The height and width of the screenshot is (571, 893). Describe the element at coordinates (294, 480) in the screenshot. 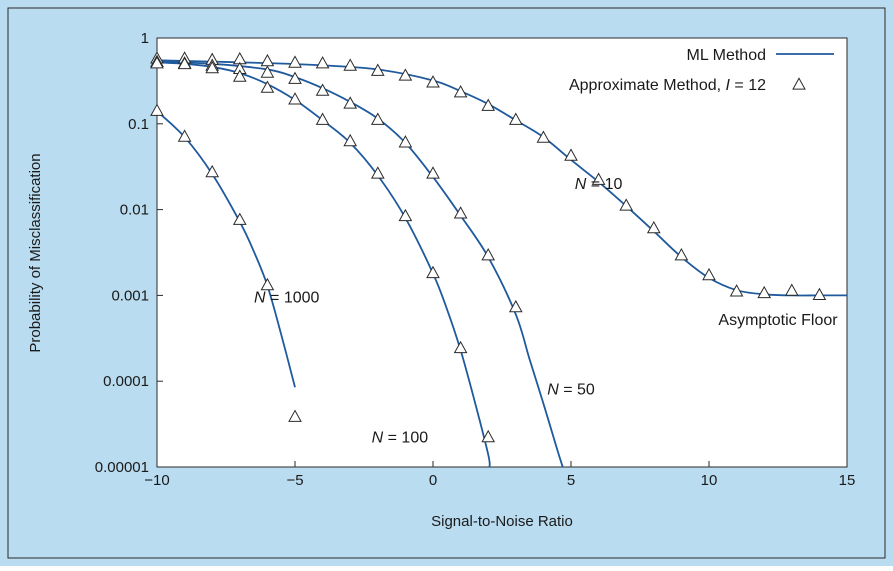

I see `x-tick-label: −5` at that location.